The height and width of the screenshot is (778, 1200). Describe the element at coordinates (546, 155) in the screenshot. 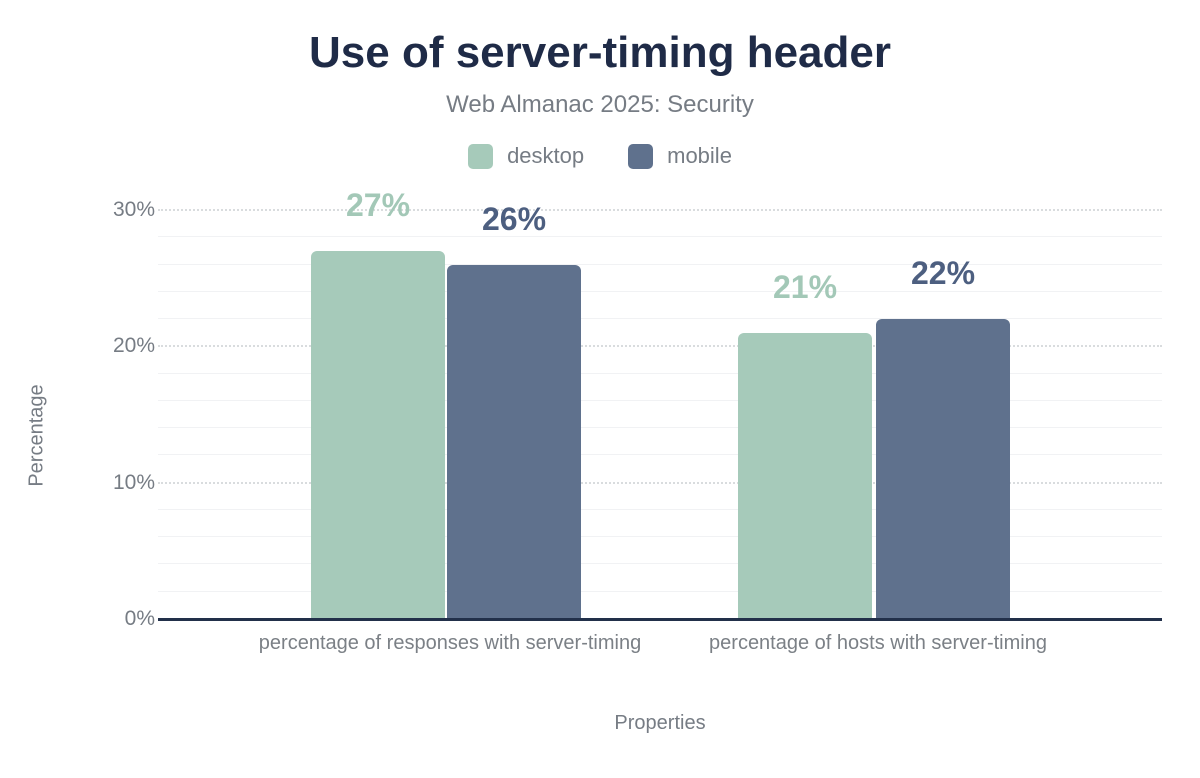

I see `legend-label-desktop: desktop` at that location.